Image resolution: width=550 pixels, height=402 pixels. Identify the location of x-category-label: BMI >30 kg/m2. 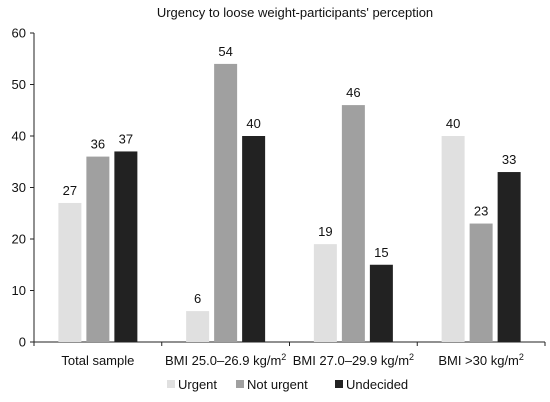
(481, 360).